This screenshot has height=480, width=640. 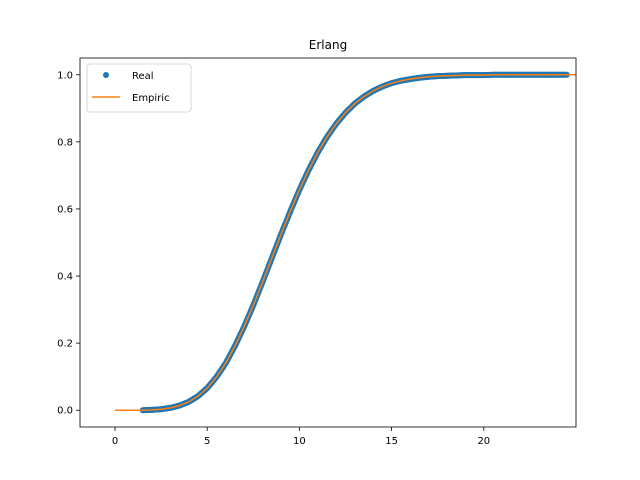 I want to click on x-tick-label: 5, so click(x=207, y=441).